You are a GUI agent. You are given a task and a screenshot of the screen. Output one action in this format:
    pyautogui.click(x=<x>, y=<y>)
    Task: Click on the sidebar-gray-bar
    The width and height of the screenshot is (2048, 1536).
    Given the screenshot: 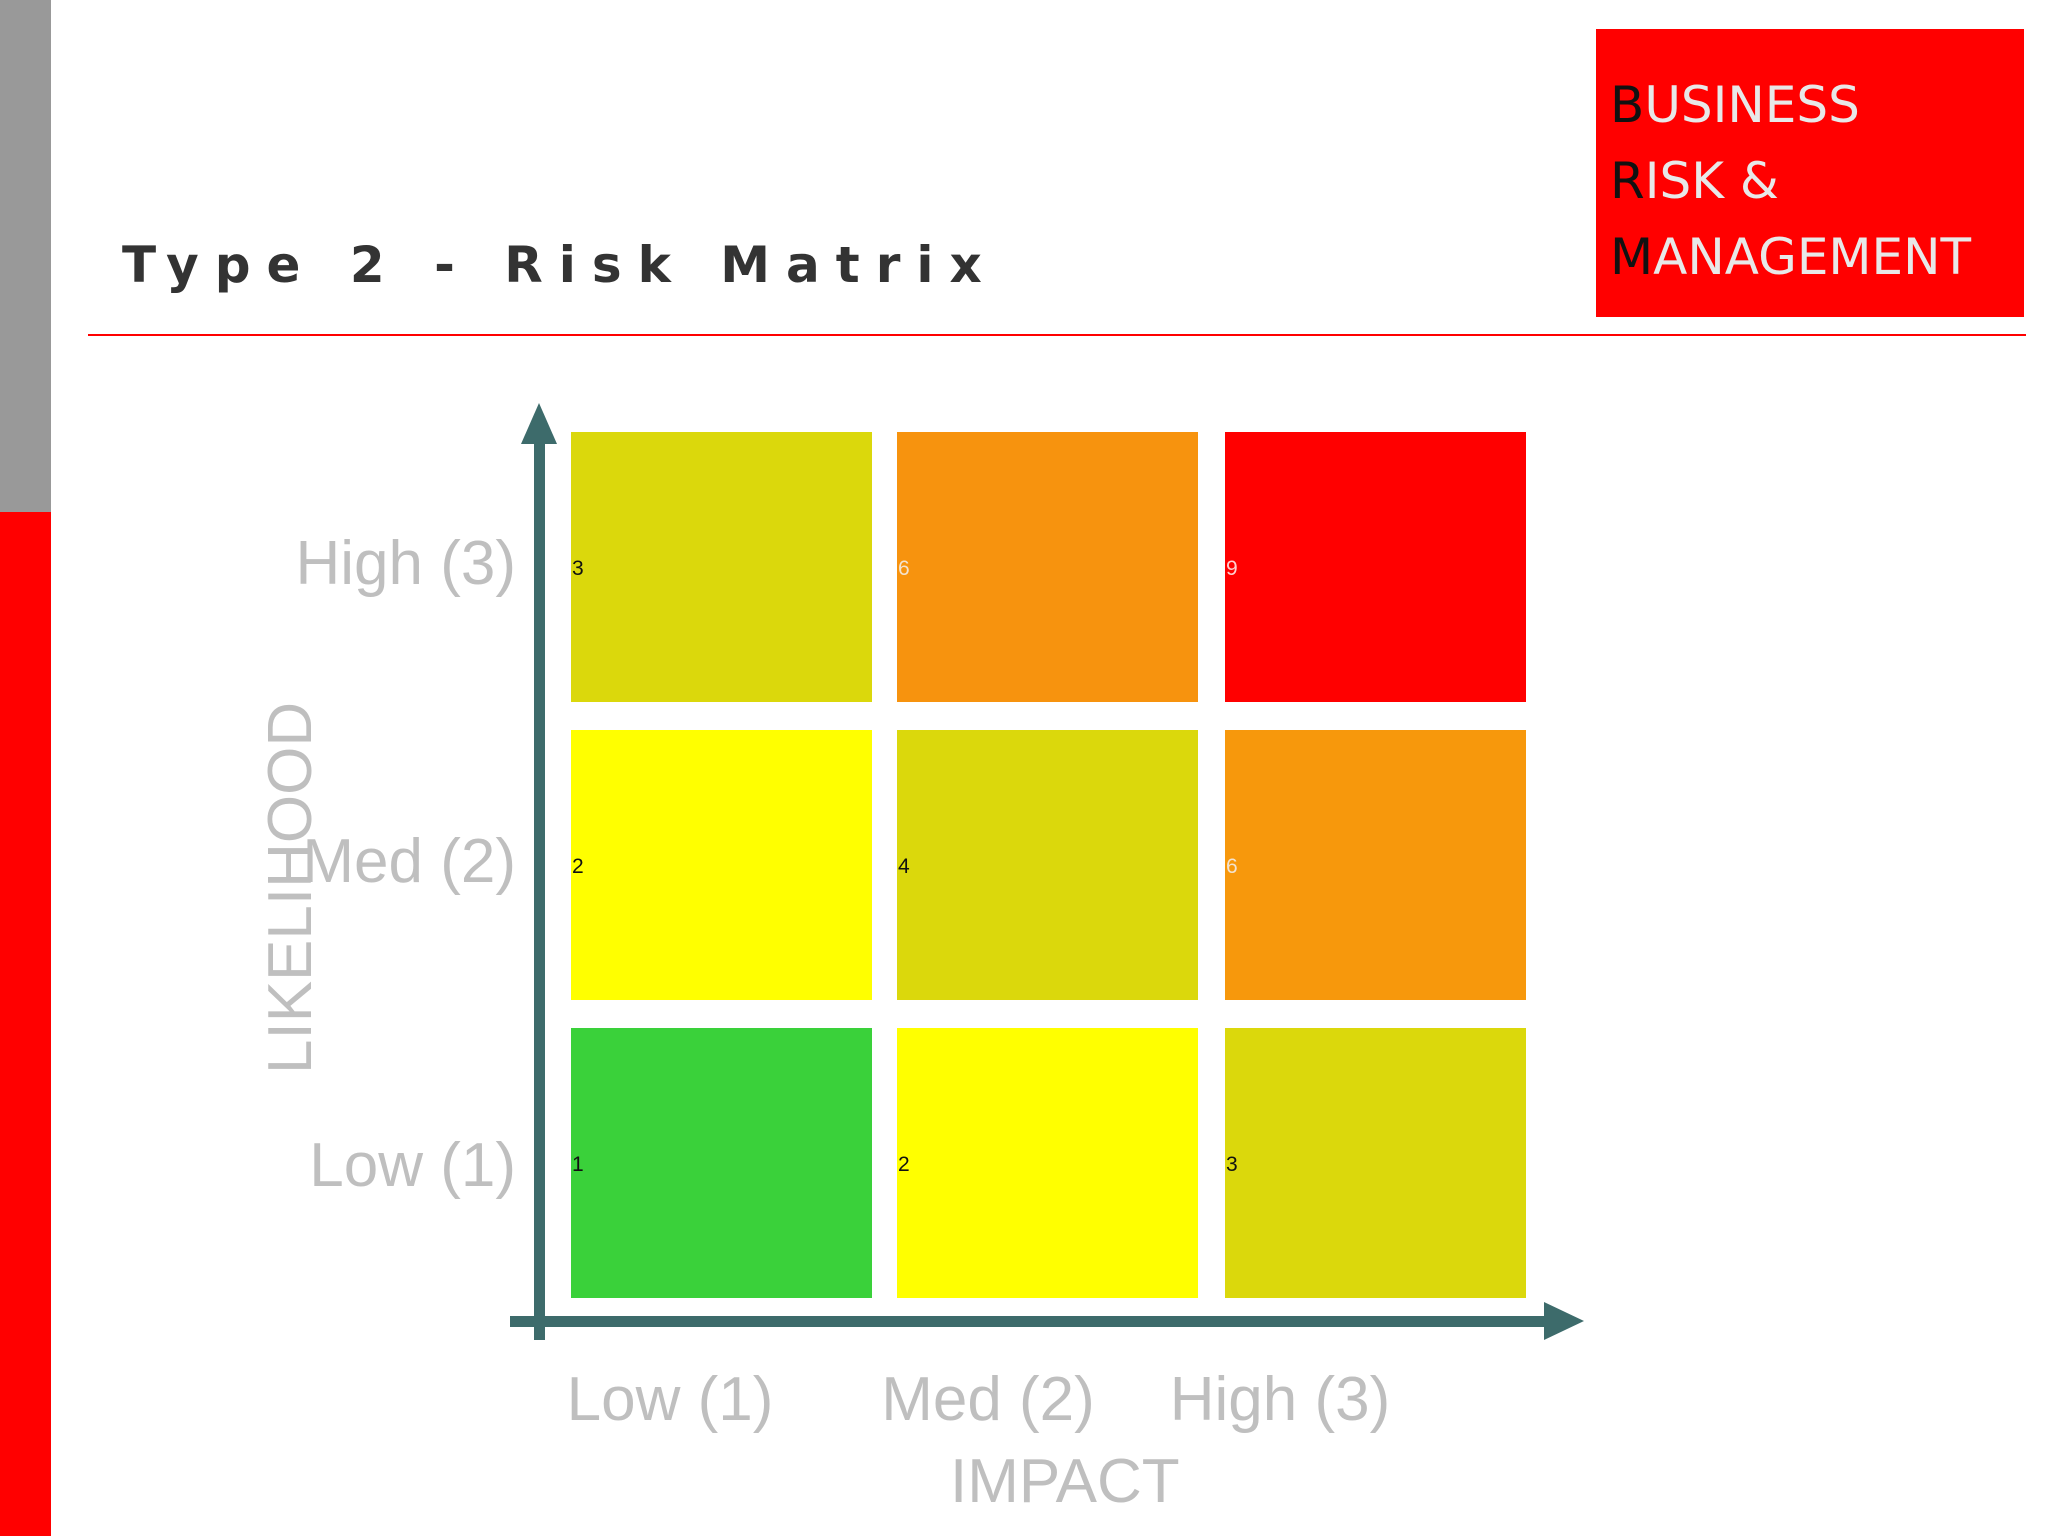 What is the action you would take?
    pyautogui.click(x=25, y=256)
    